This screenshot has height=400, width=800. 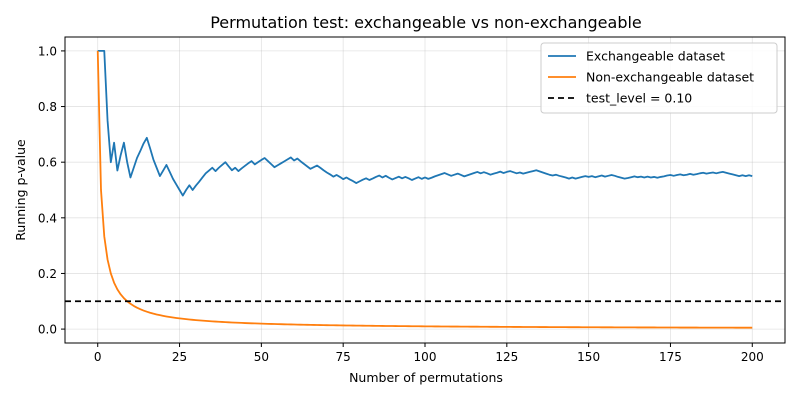 What do you see at coordinates (425, 357) in the screenshot?
I see `x-tick-label: 100` at bounding box center [425, 357].